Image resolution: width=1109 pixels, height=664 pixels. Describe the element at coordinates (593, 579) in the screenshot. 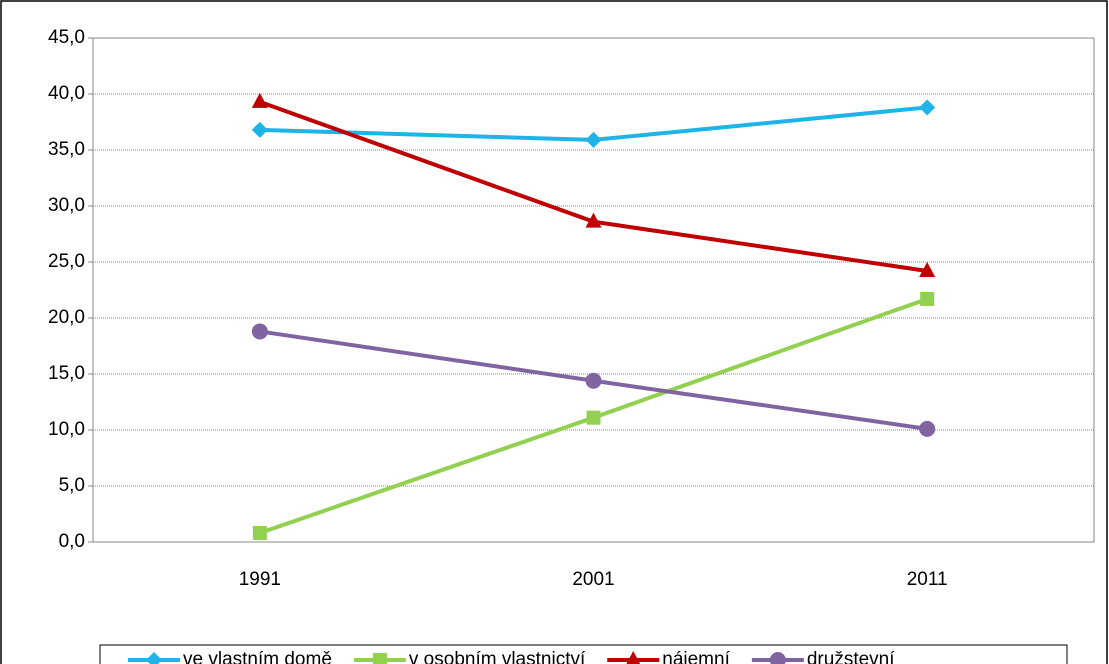

I see `x-tick-label: 2001` at that location.